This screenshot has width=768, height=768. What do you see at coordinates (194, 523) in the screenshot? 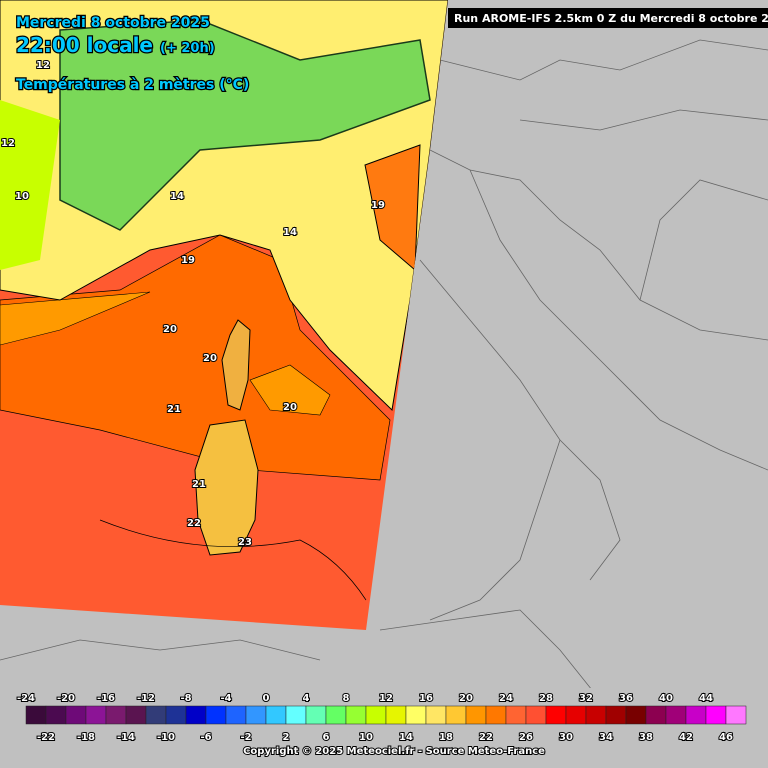
I see `contour-label: 22` at bounding box center [194, 523].